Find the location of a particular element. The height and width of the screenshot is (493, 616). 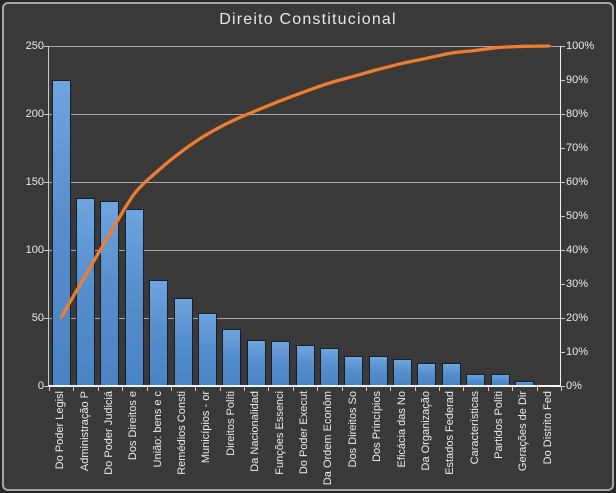

left-axis-label-100: 100 is located at coordinates (34, 250).